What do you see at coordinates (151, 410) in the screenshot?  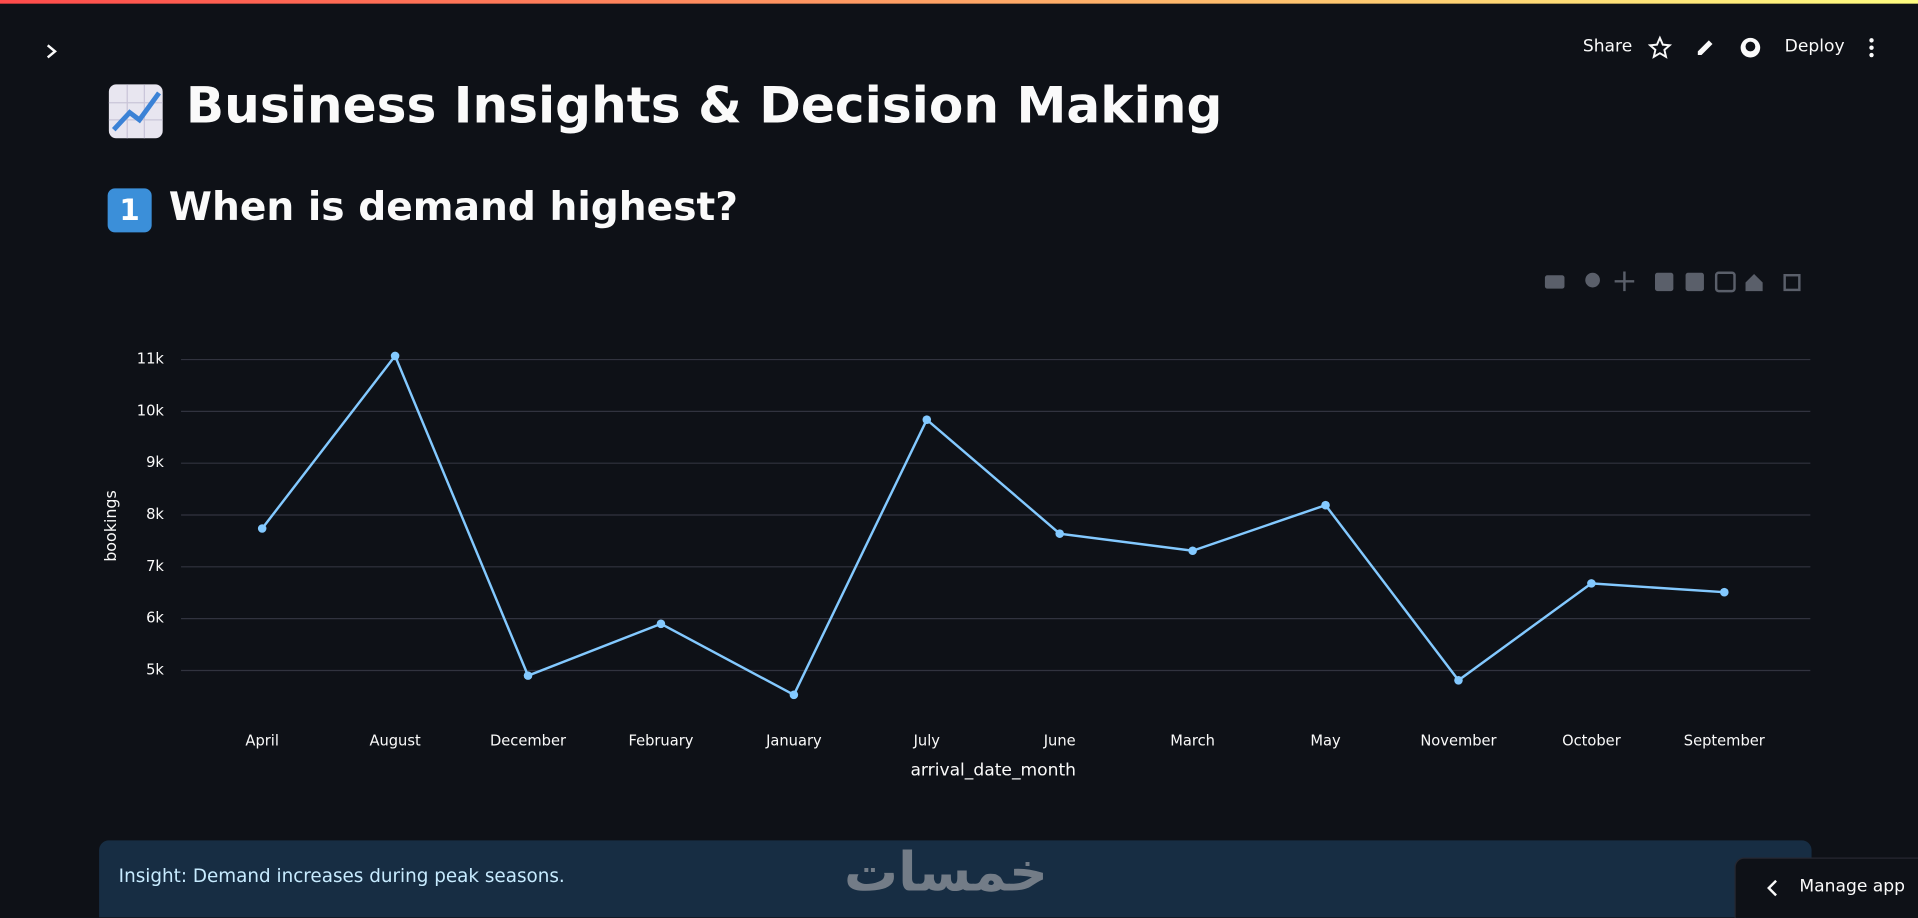 I see `y-tick-label: 10k` at bounding box center [151, 410].